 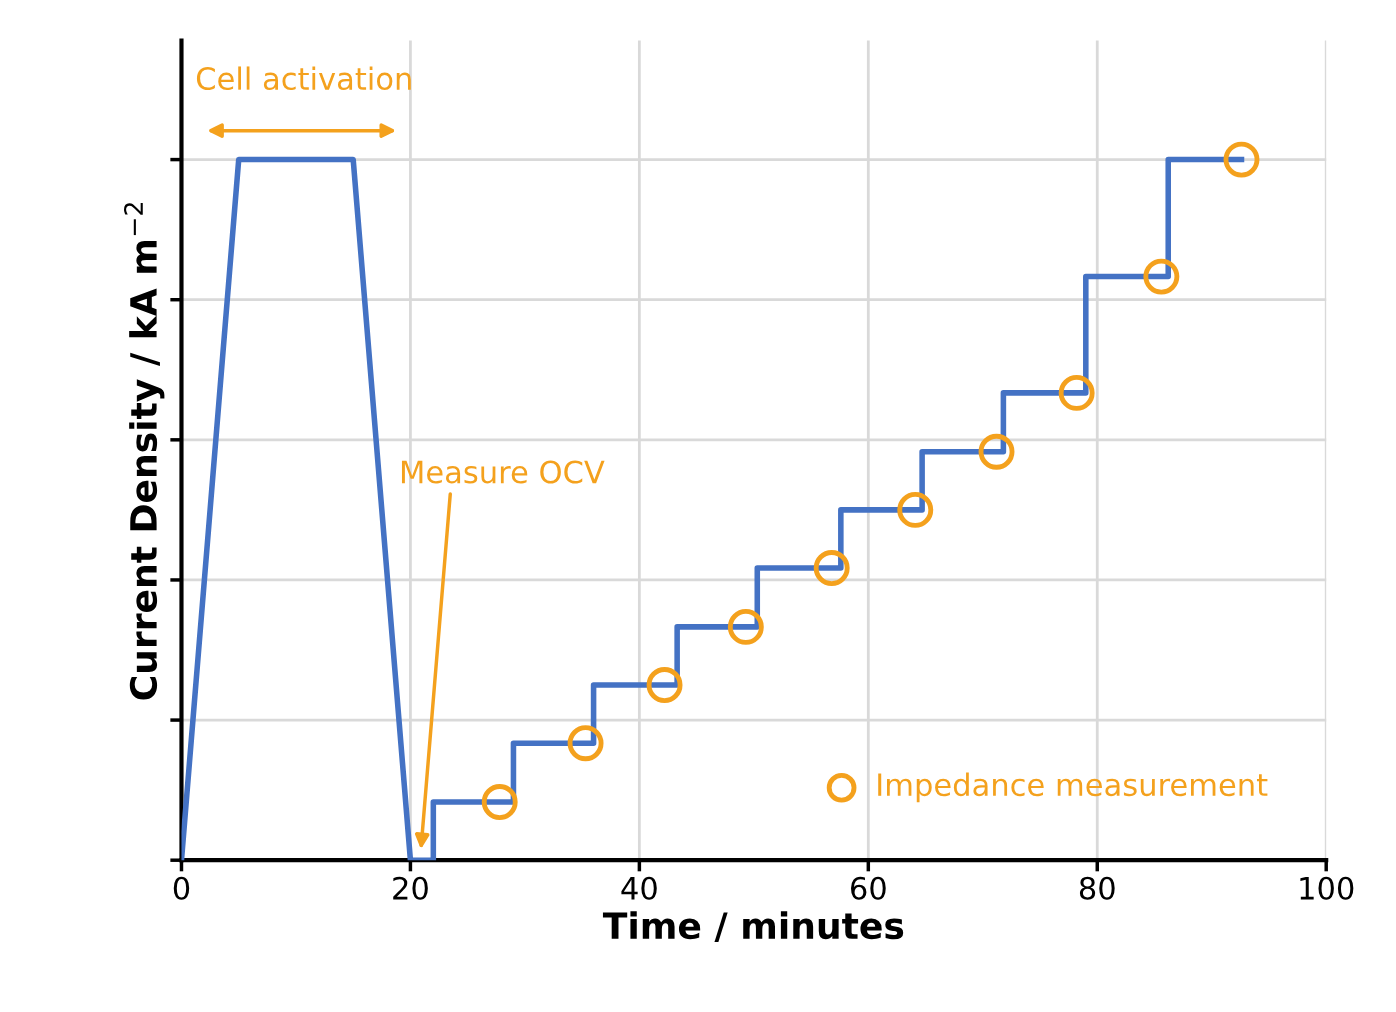 I want to click on x-tick-label: 0, so click(x=181, y=888).